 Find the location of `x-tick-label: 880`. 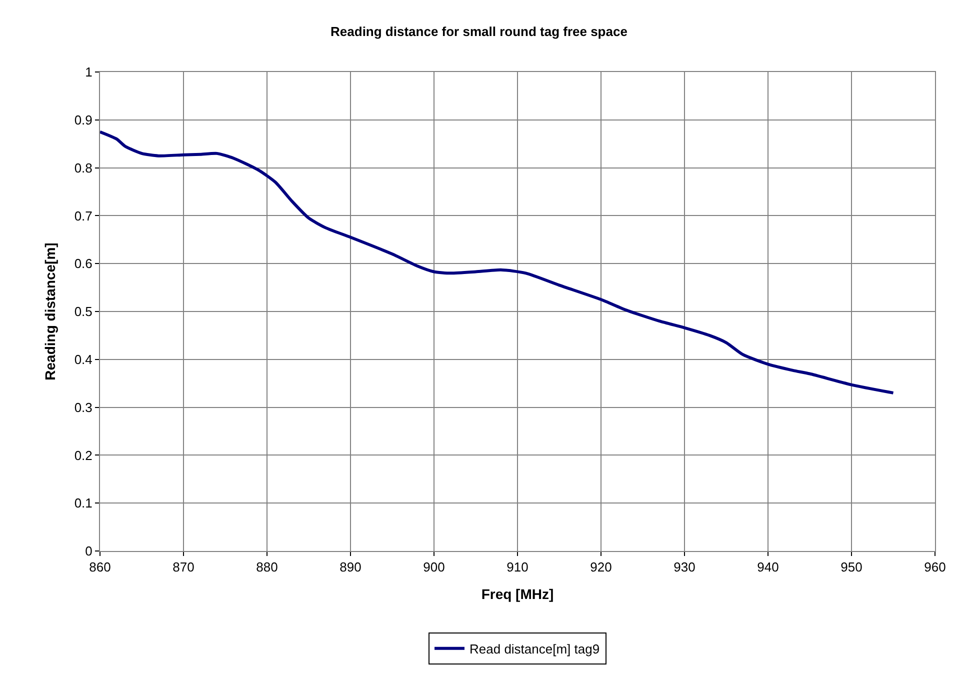

x-tick-label: 880 is located at coordinates (267, 567).